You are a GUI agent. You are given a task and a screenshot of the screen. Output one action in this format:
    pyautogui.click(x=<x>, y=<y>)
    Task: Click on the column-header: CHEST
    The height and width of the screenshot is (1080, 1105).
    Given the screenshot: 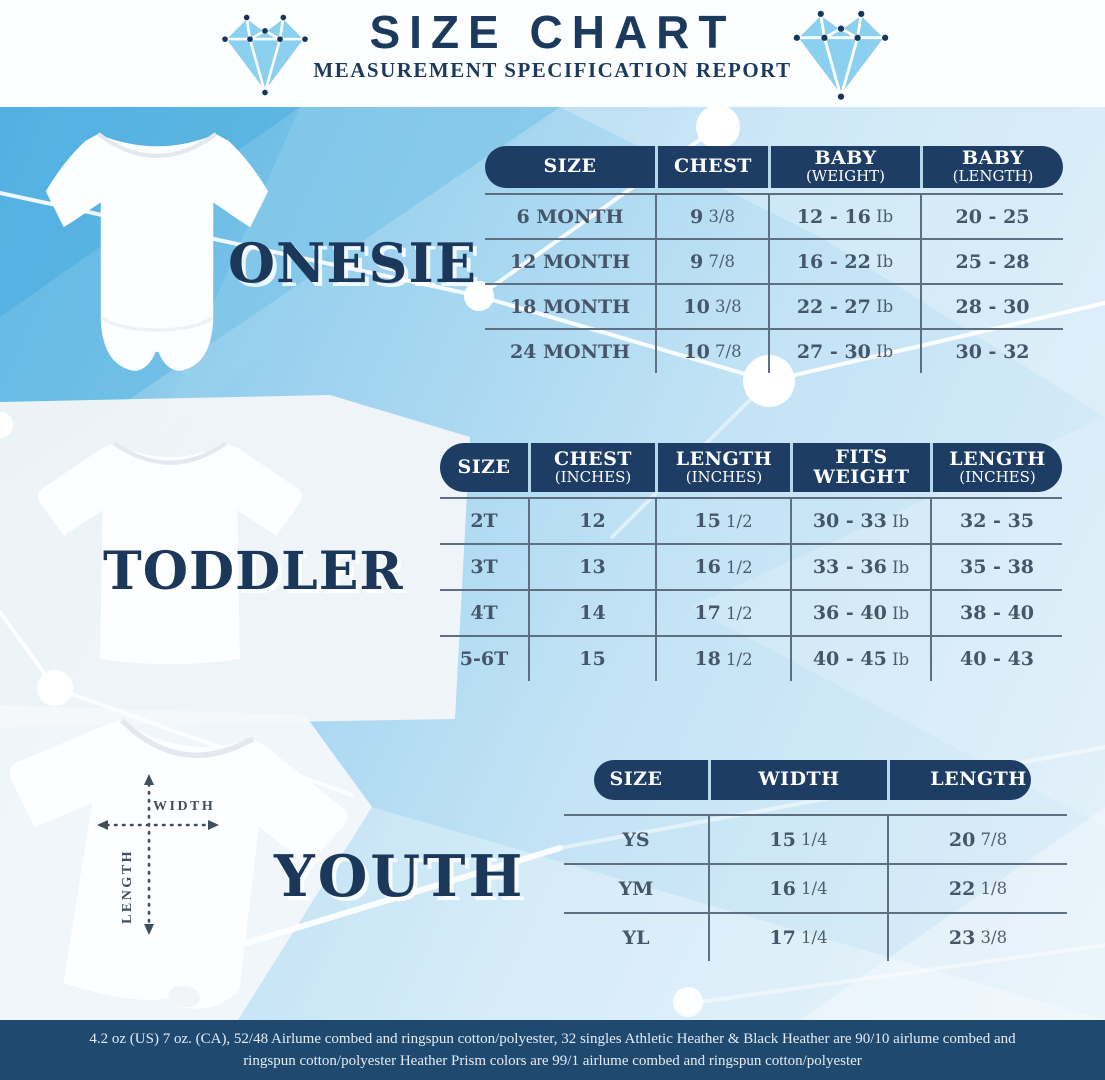 What is the action you would take?
    pyautogui.click(x=711, y=167)
    